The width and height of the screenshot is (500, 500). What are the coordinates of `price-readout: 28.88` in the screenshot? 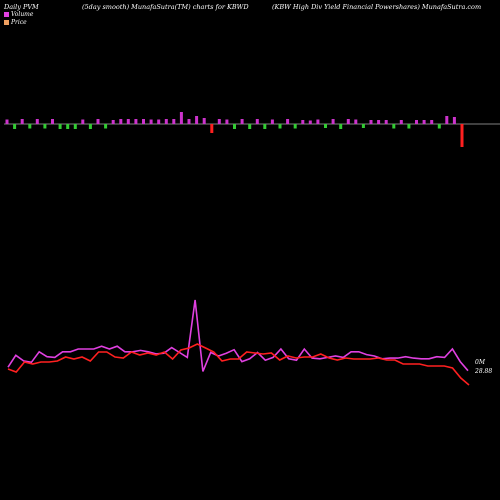 It's located at (484, 371).